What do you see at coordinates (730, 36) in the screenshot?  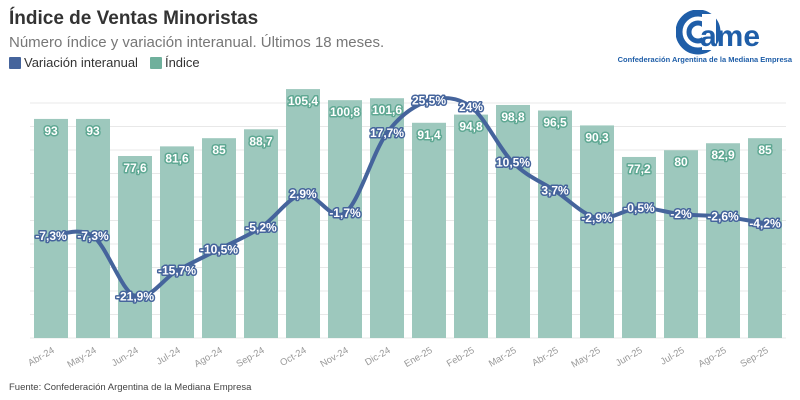 I see `svg-text: ame` at bounding box center [730, 36].